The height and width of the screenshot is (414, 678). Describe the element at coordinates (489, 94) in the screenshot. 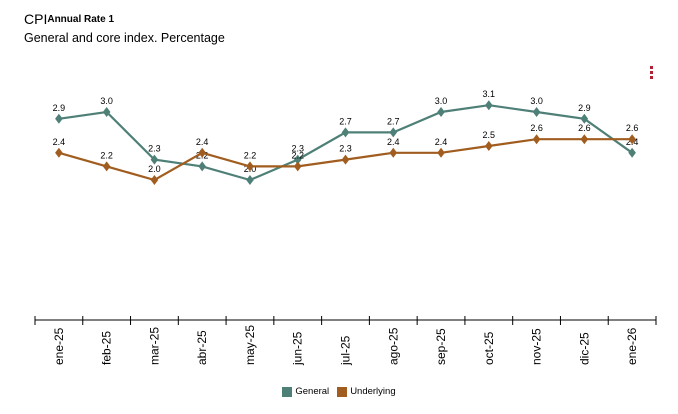

I see `data-label-general: 3.1` at that location.